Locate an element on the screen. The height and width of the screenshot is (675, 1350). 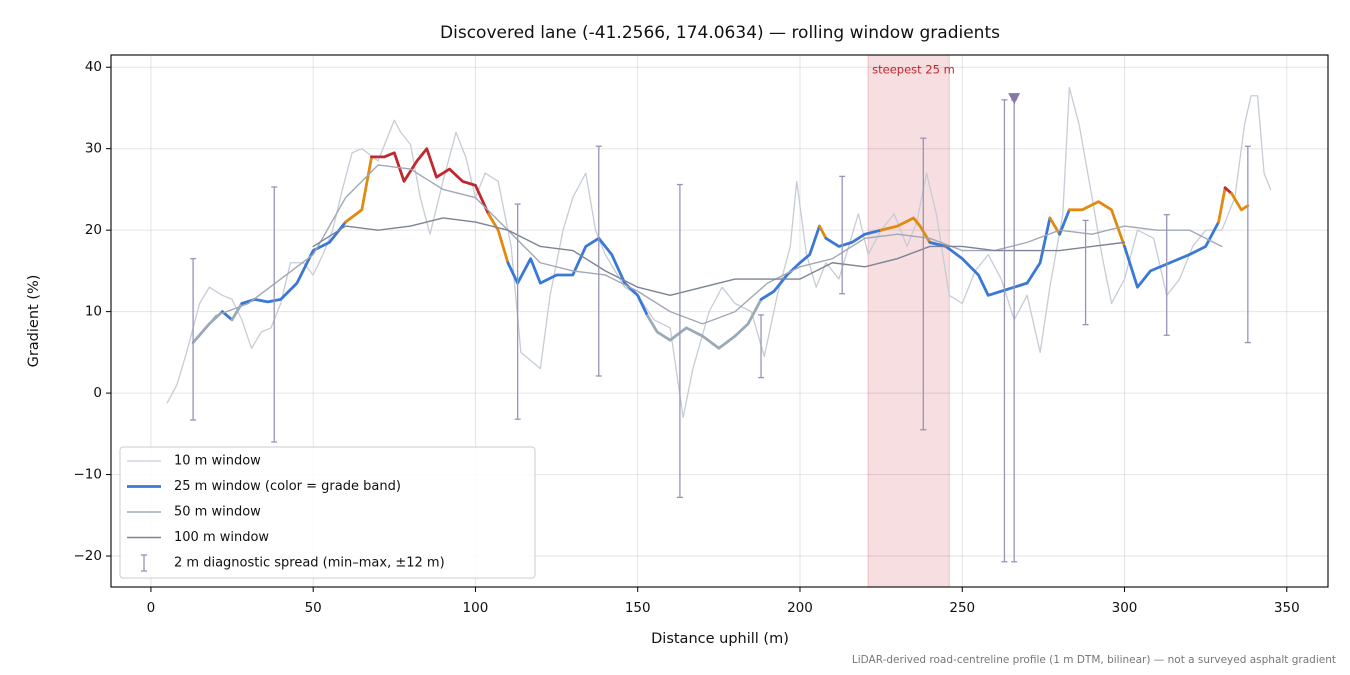
x-tick-label: 150 is located at coordinates (638, 608).